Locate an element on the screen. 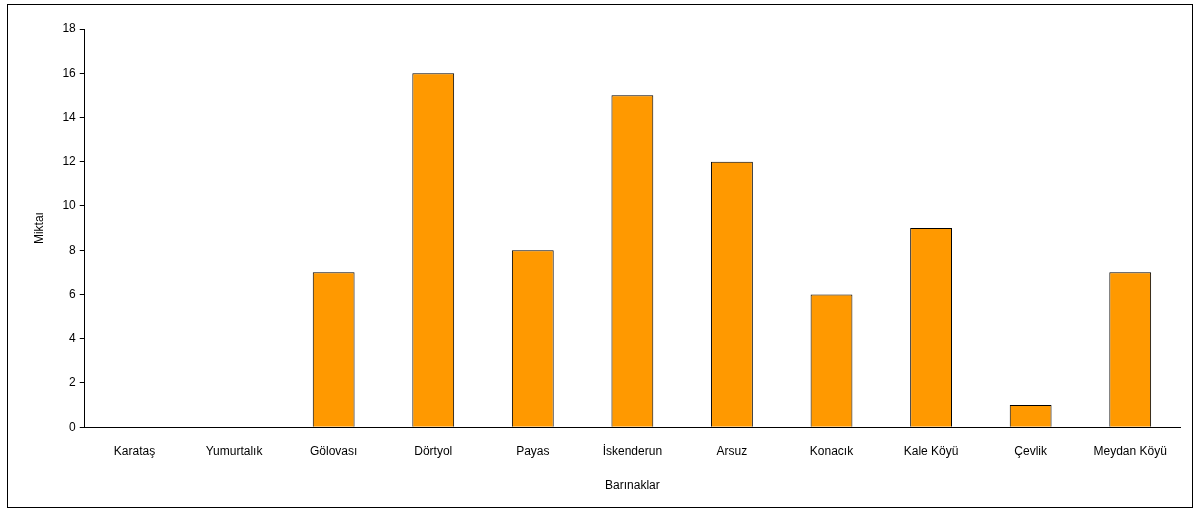 The image size is (1195, 509). x-tick-label: Arsuz is located at coordinates (732, 450).